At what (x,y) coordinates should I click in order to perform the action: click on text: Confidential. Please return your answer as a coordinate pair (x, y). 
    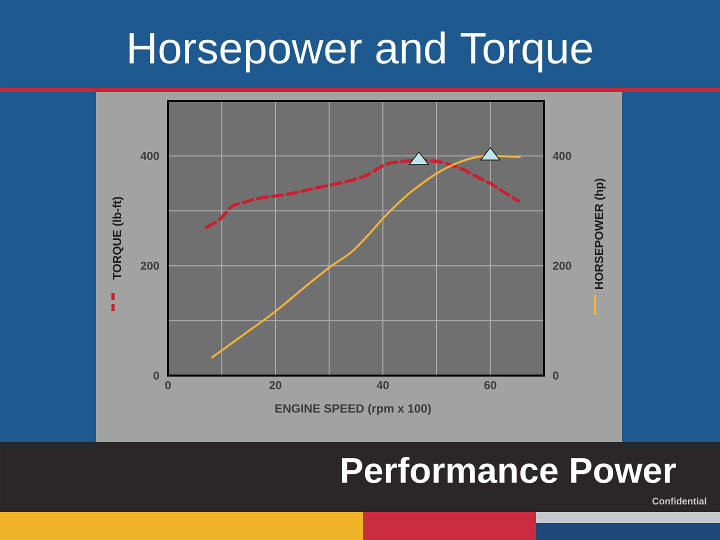
    Looking at the image, I should click on (679, 501).